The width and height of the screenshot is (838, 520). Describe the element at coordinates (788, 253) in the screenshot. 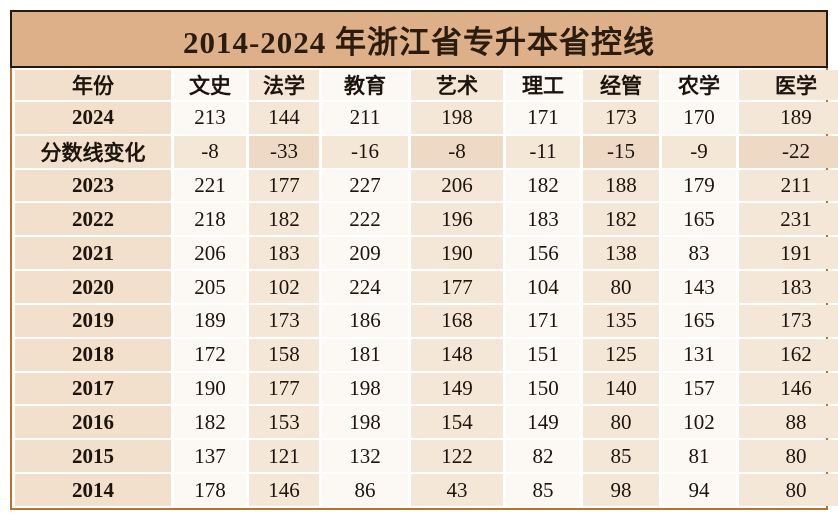

I see `score-cell: 191` at that location.